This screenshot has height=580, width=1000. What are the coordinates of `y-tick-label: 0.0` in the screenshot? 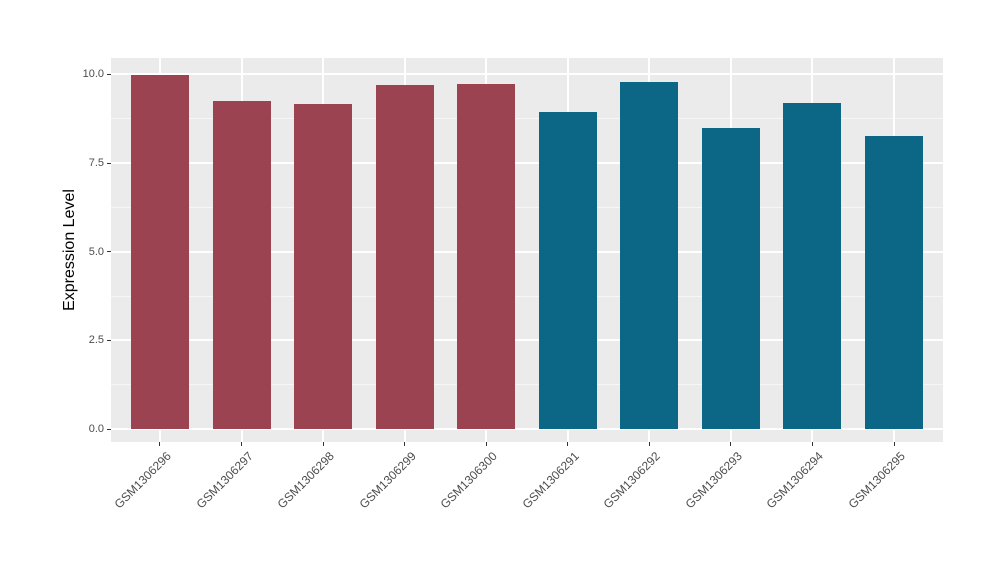 It's located at (96, 429).